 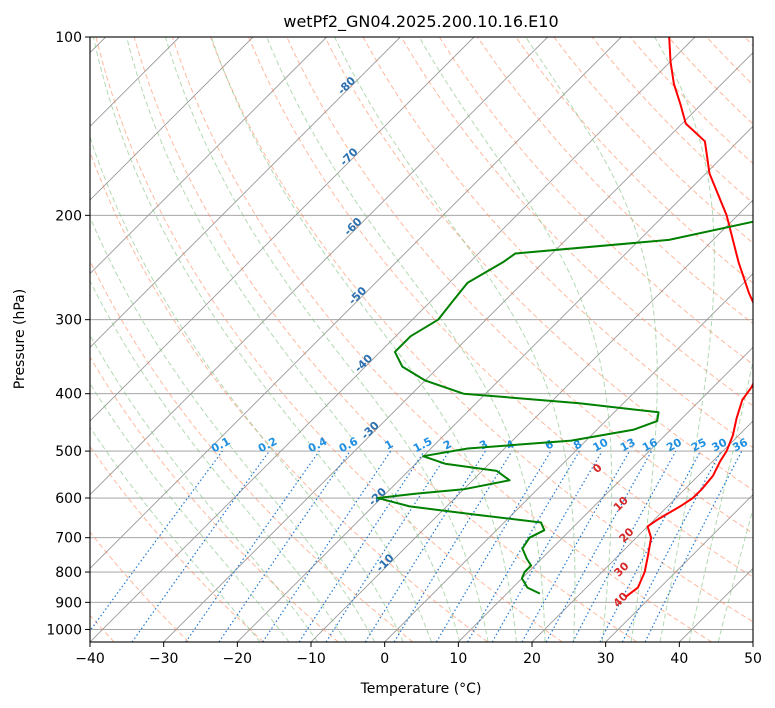 What do you see at coordinates (384, 562) in the screenshot?
I see `dry-adiabat-label: -10` at bounding box center [384, 562].